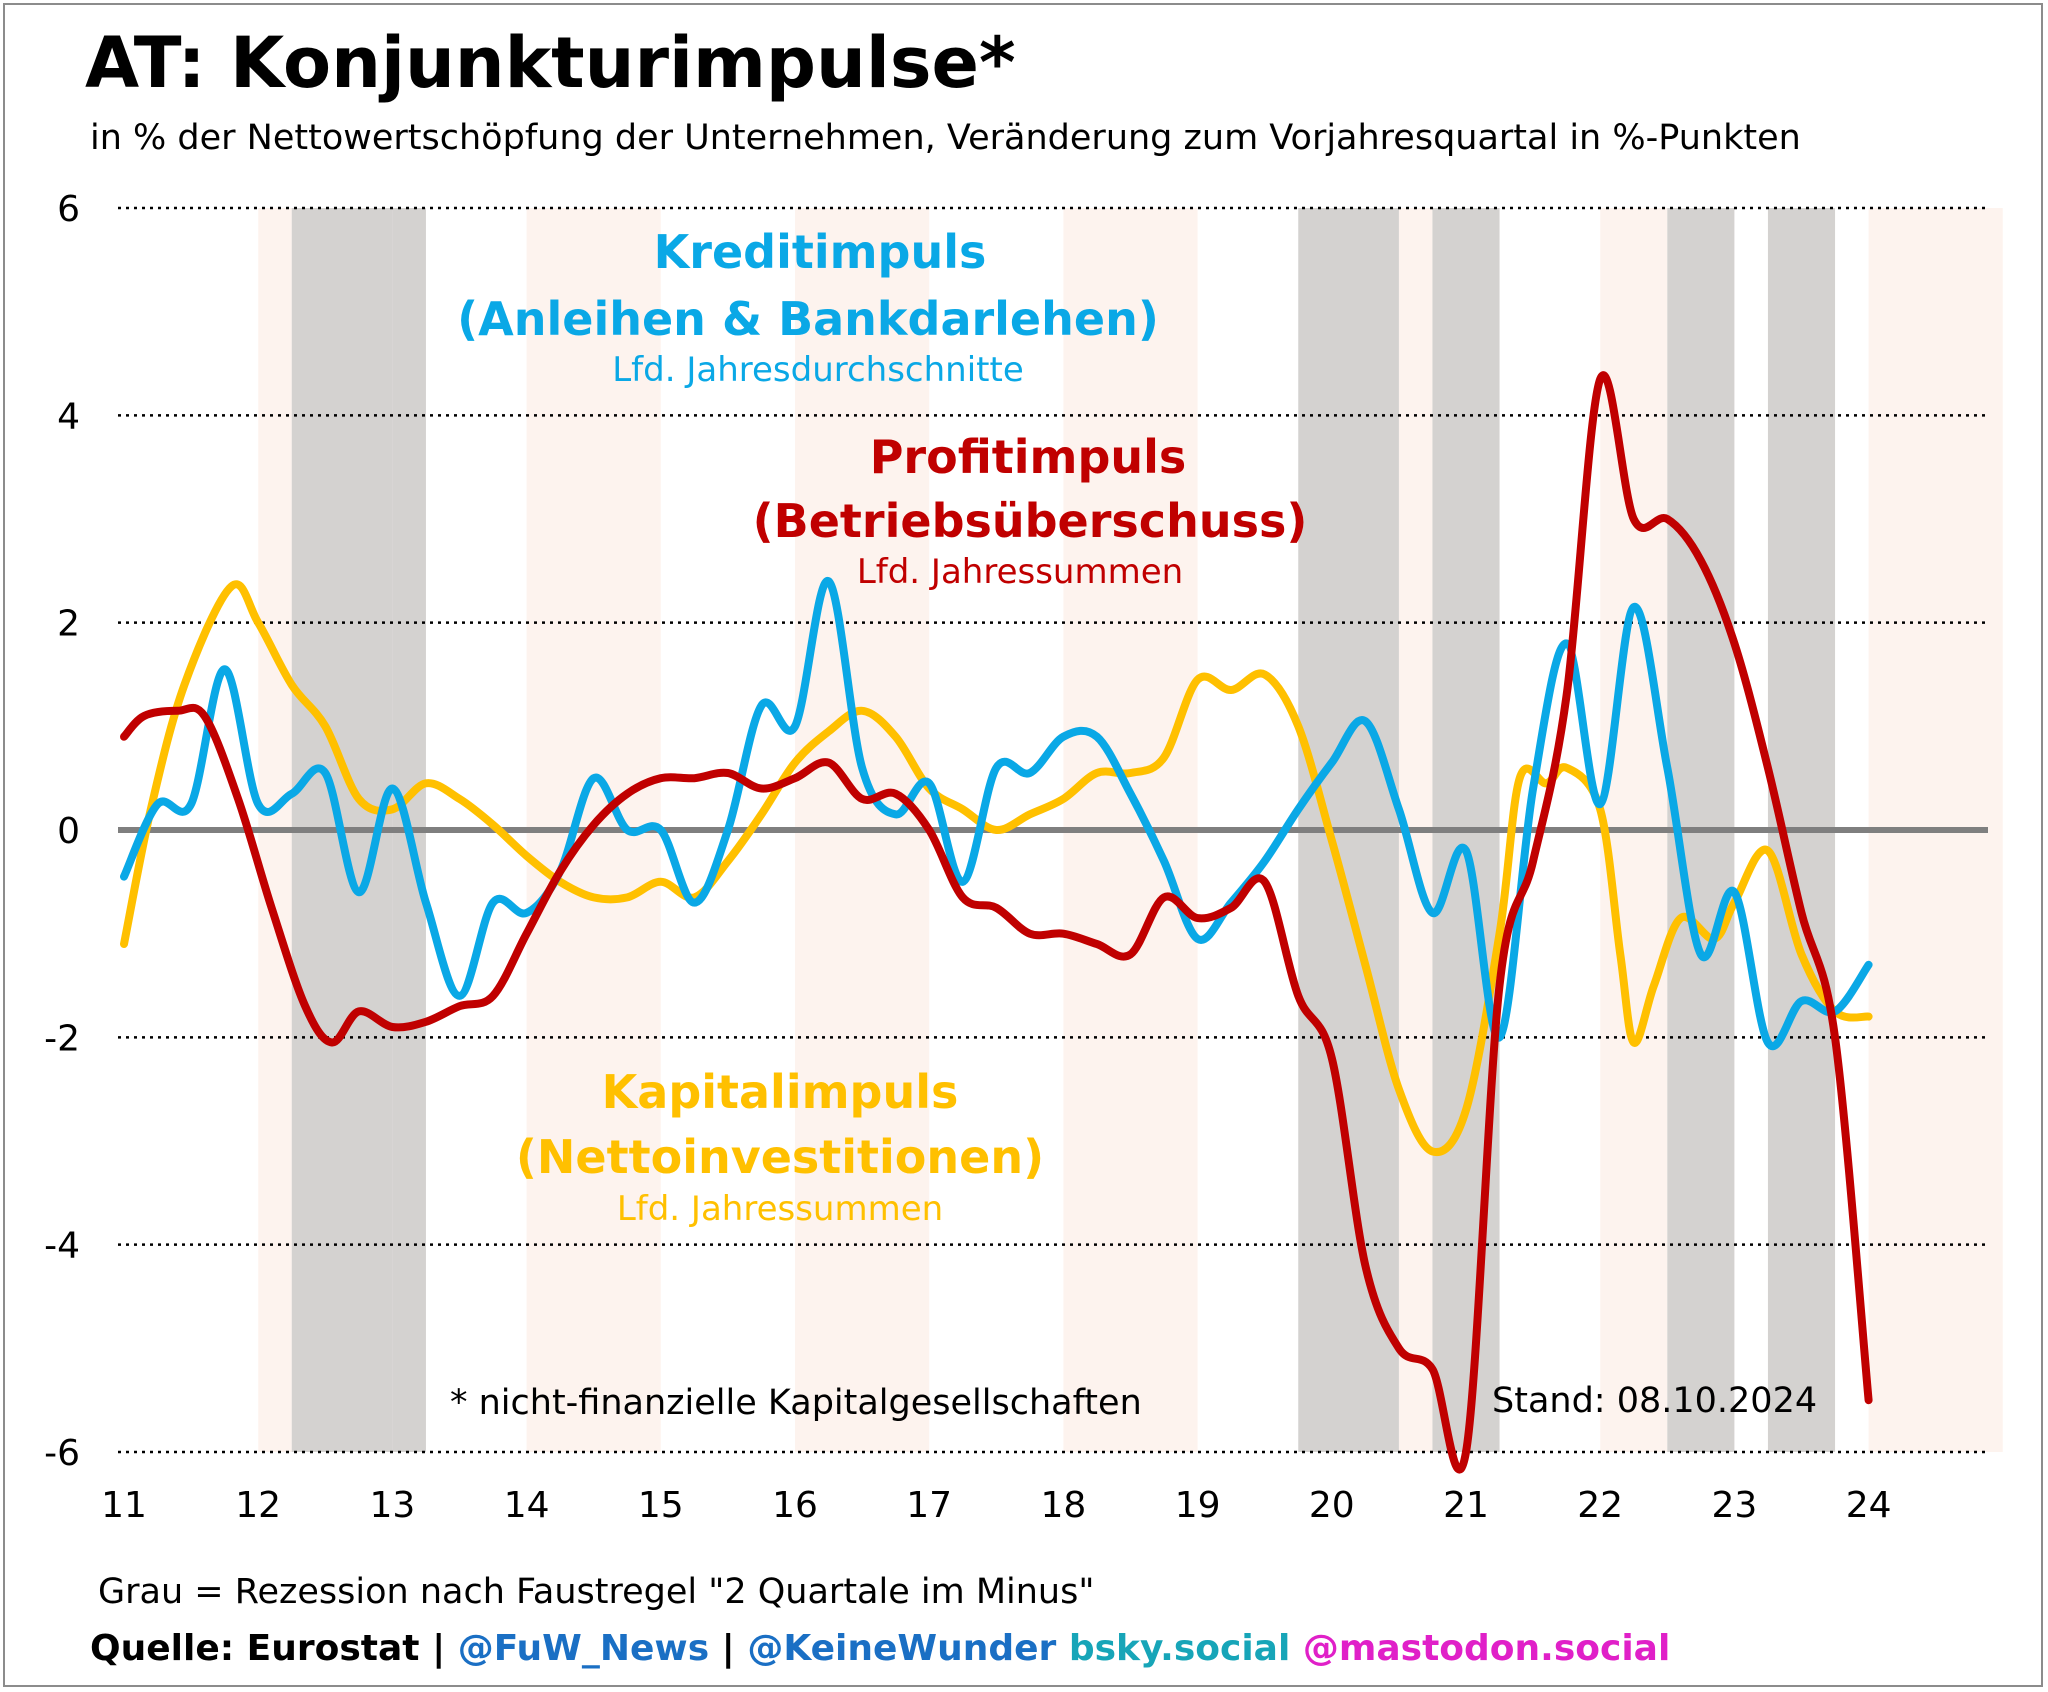 This screenshot has width=2048, height=1692. I want to click on x-axis-ticks: 11 12 13 14 15 16 17 18 19 20 21 22 23 24, so click(996, 1505).